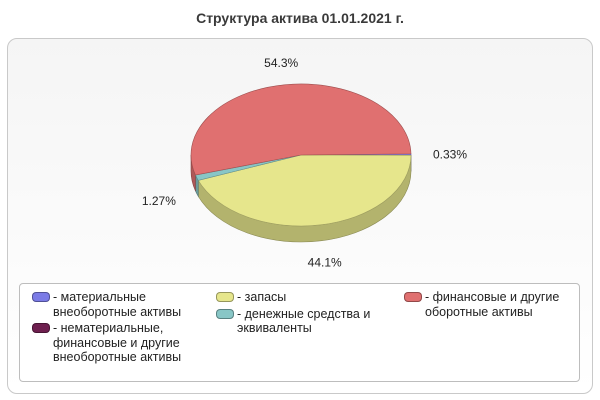 Image resolution: width=600 pixels, height=400 pixels. I want to click on pie-label-2: 44.1%, so click(325, 263).